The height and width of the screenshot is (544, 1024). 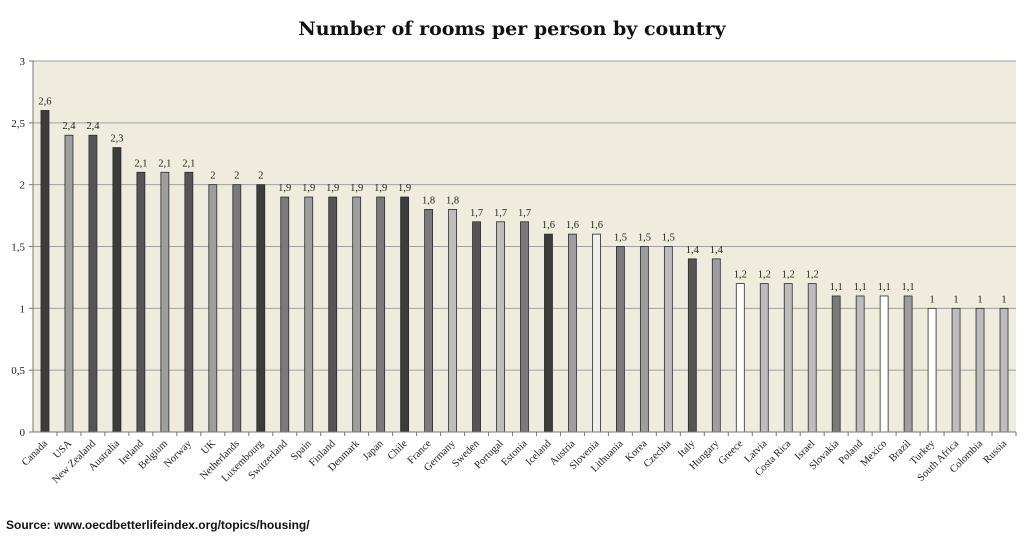 What do you see at coordinates (18, 124) in the screenshot?
I see `y-tick-label: 2,5` at bounding box center [18, 124].